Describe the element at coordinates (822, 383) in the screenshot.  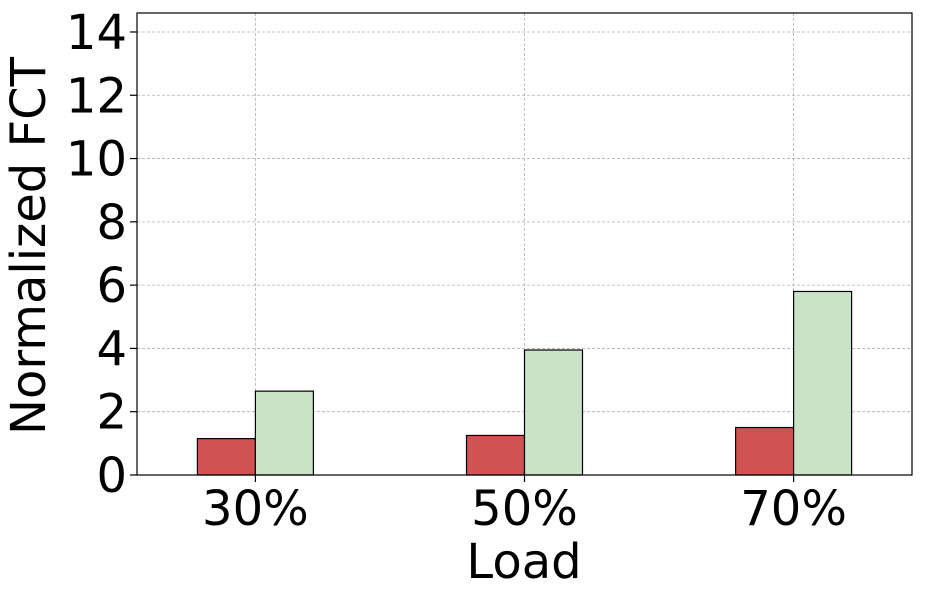
I see `bar-series-2-70pct` at that location.